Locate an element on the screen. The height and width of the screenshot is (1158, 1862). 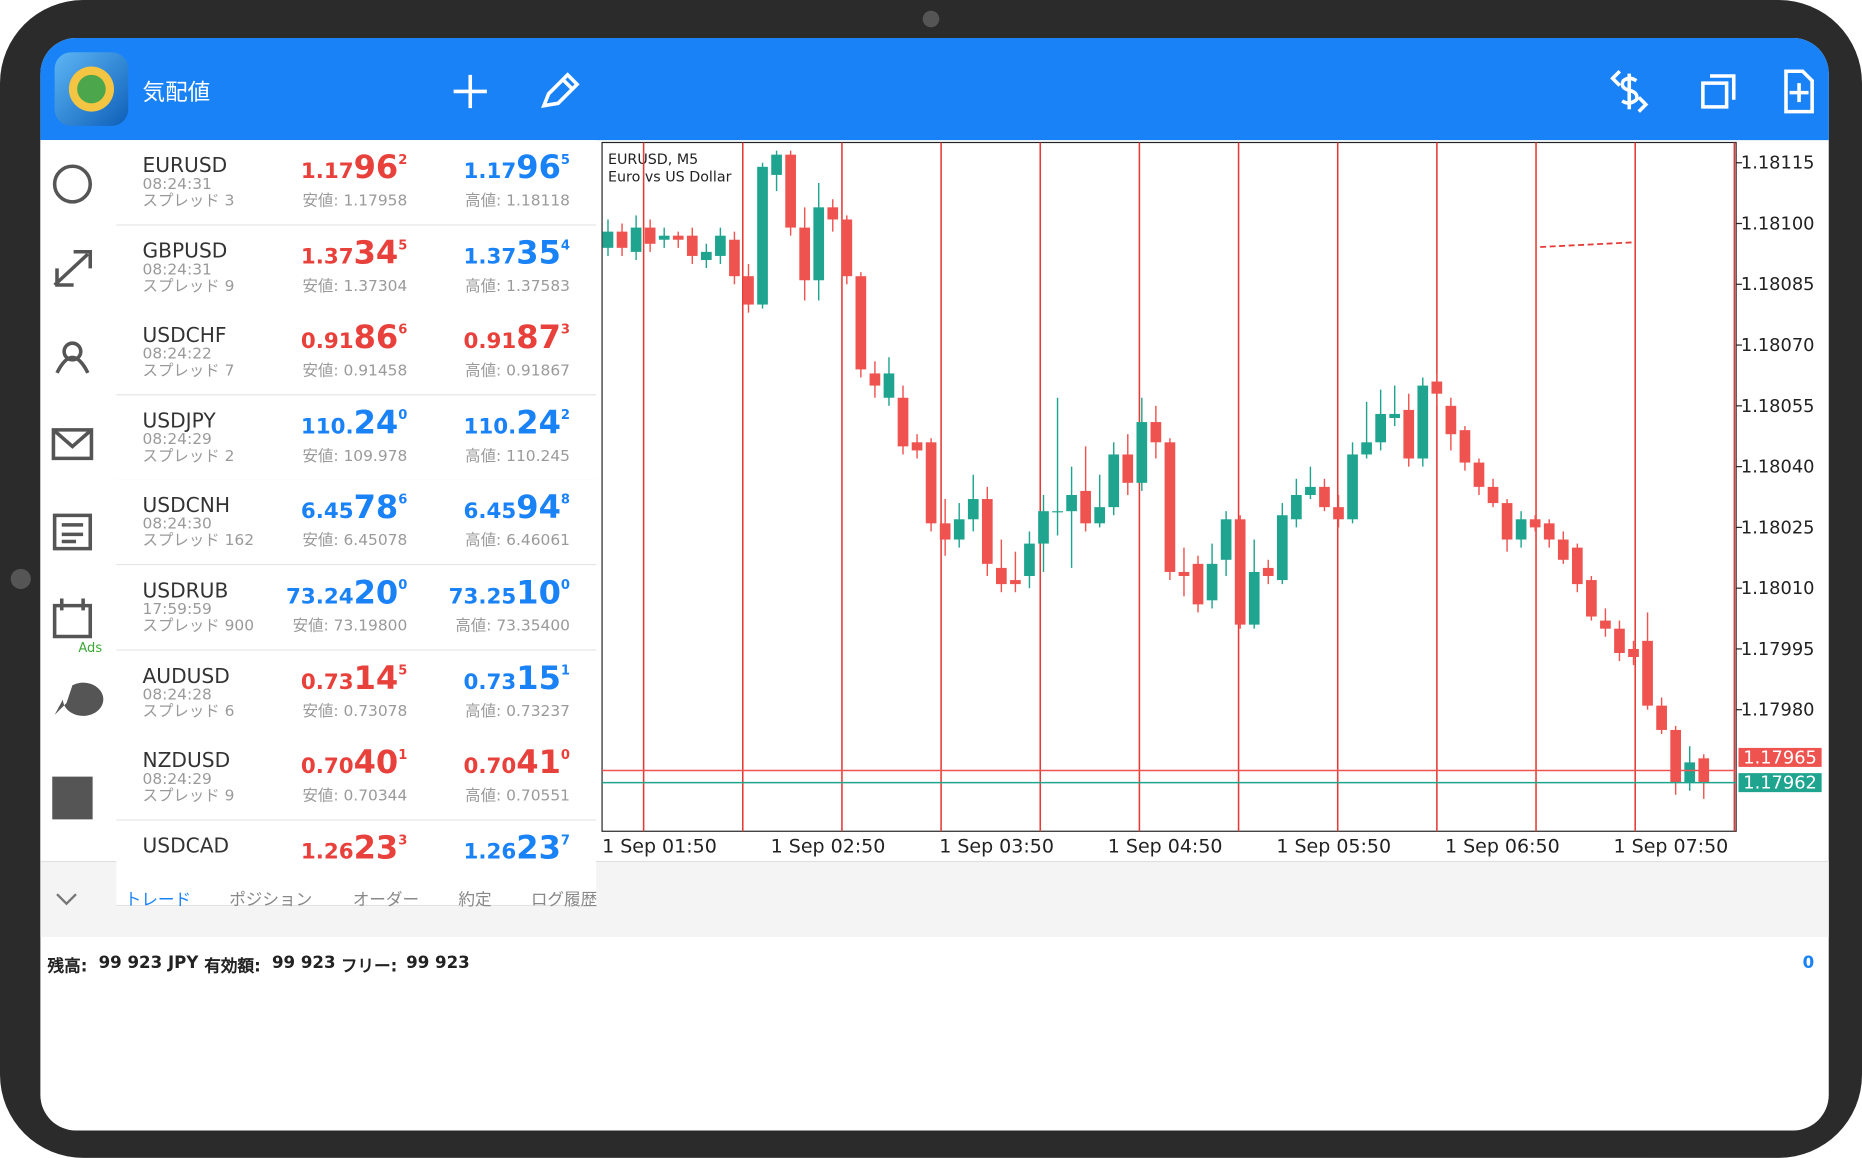
bid-part: 14 is located at coordinates (376, 678).